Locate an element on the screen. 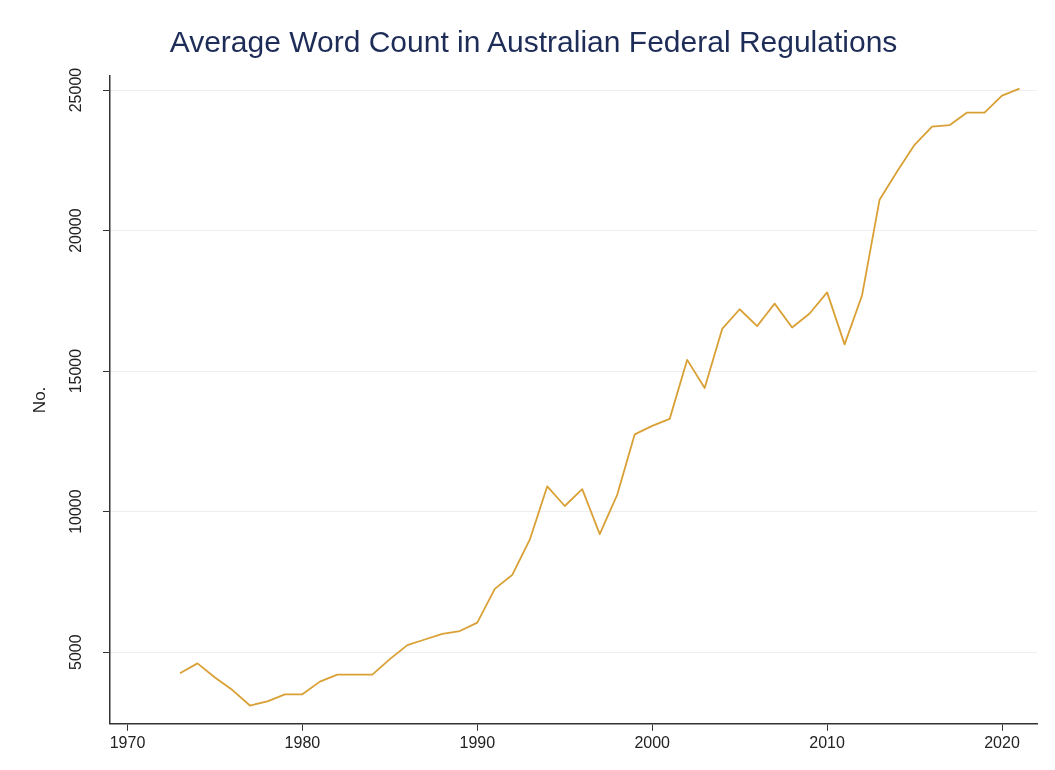 The width and height of the screenshot is (1055, 770). x-tick-label: 2010 is located at coordinates (827, 742).